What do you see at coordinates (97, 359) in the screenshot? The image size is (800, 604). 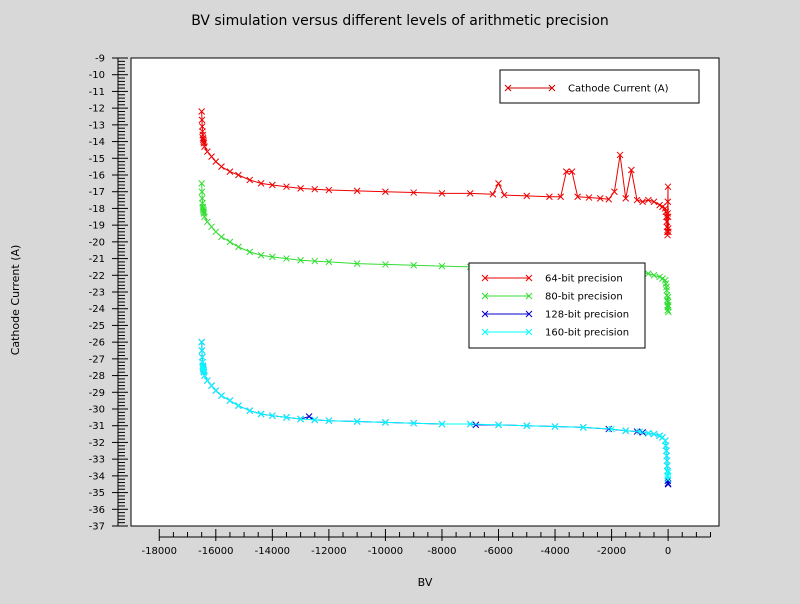 I see `y-tick-label: -27` at bounding box center [97, 359].